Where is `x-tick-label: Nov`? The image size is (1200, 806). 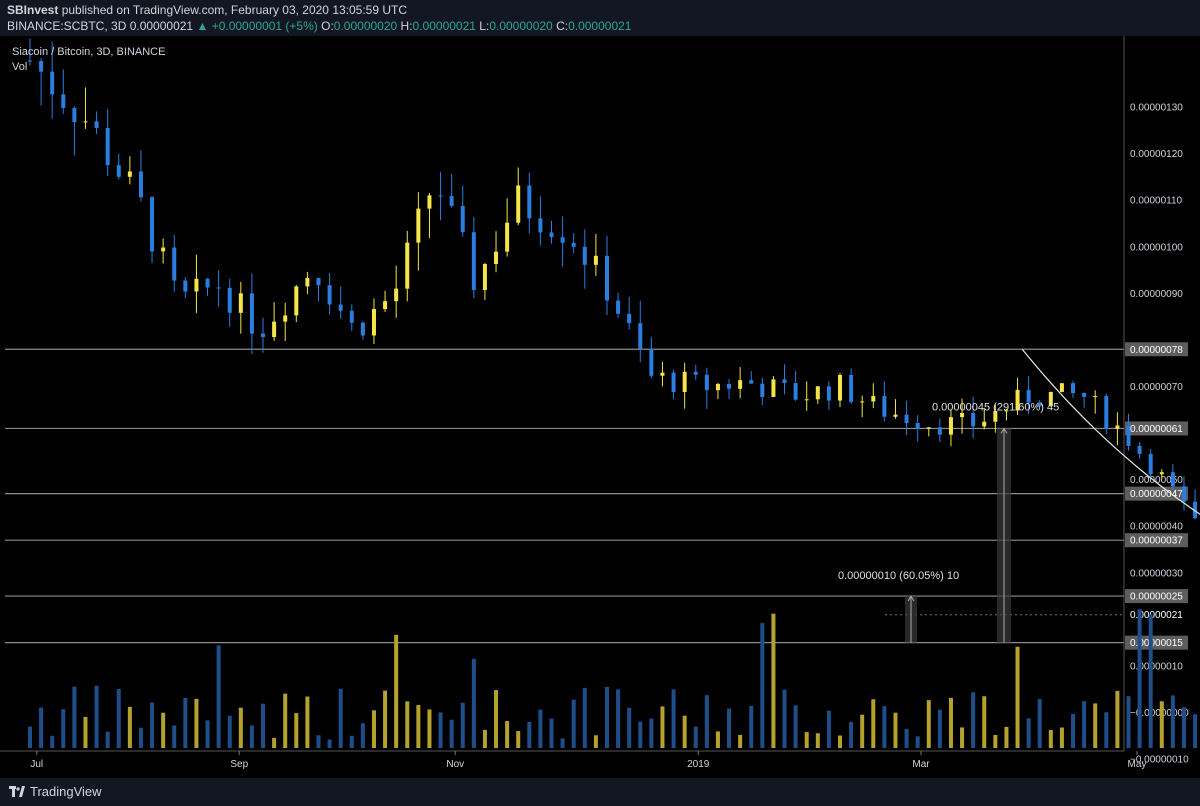
x-tick-label: Nov is located at coordinates (455, 764).